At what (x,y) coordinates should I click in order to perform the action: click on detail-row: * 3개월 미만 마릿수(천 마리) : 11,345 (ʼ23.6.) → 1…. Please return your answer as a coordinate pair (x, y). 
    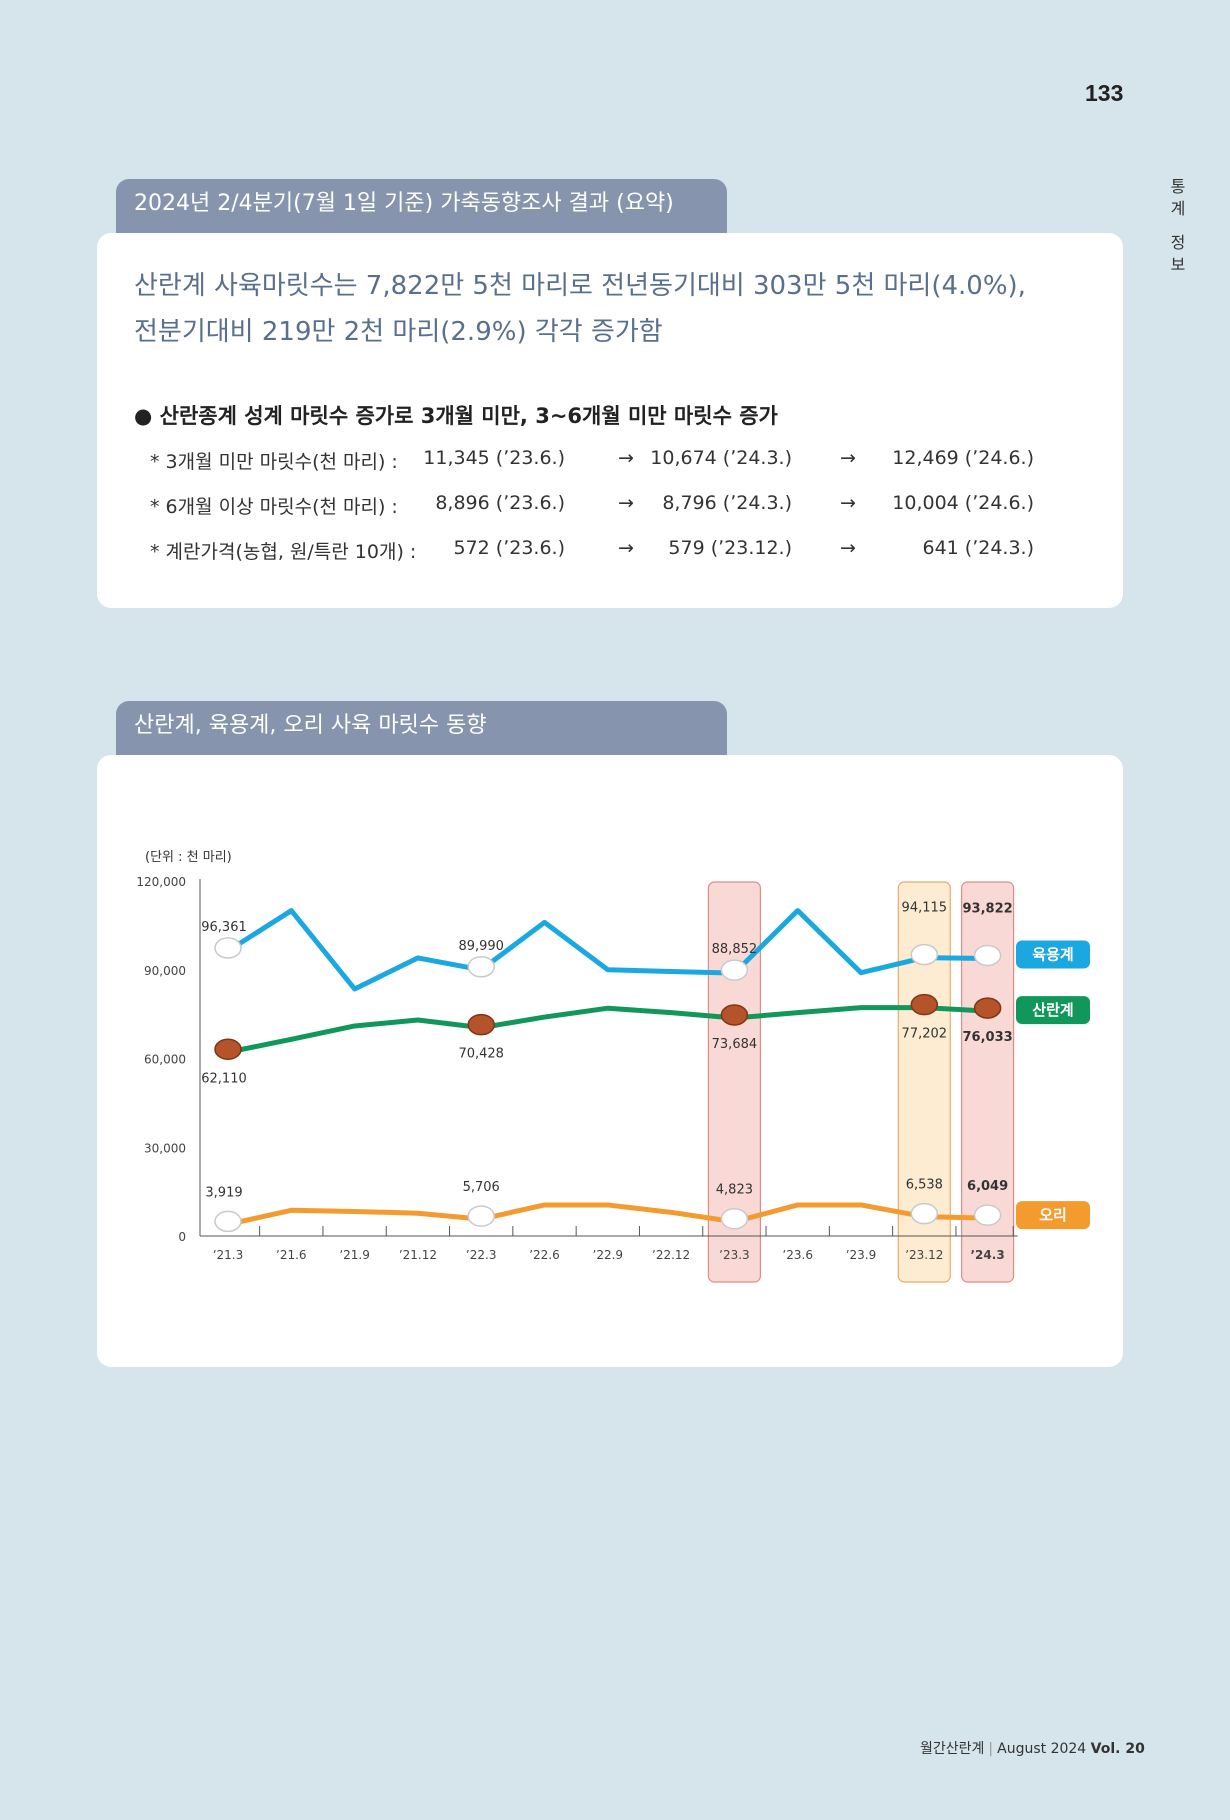
    Looking at the image, I should click on (600, 462).